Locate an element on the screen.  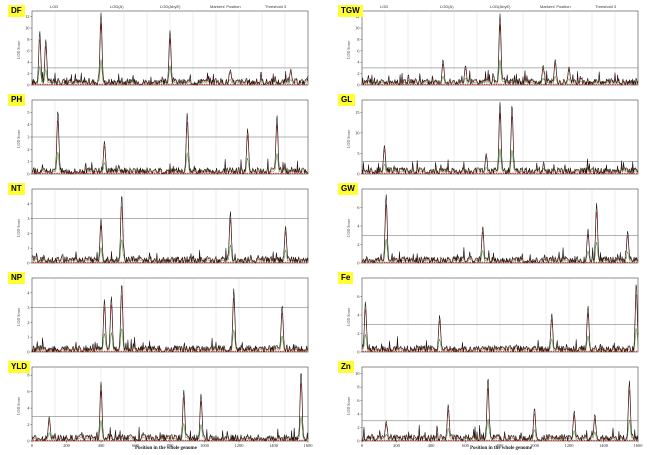
trait-label: GW is located at coordinates (348, 189).